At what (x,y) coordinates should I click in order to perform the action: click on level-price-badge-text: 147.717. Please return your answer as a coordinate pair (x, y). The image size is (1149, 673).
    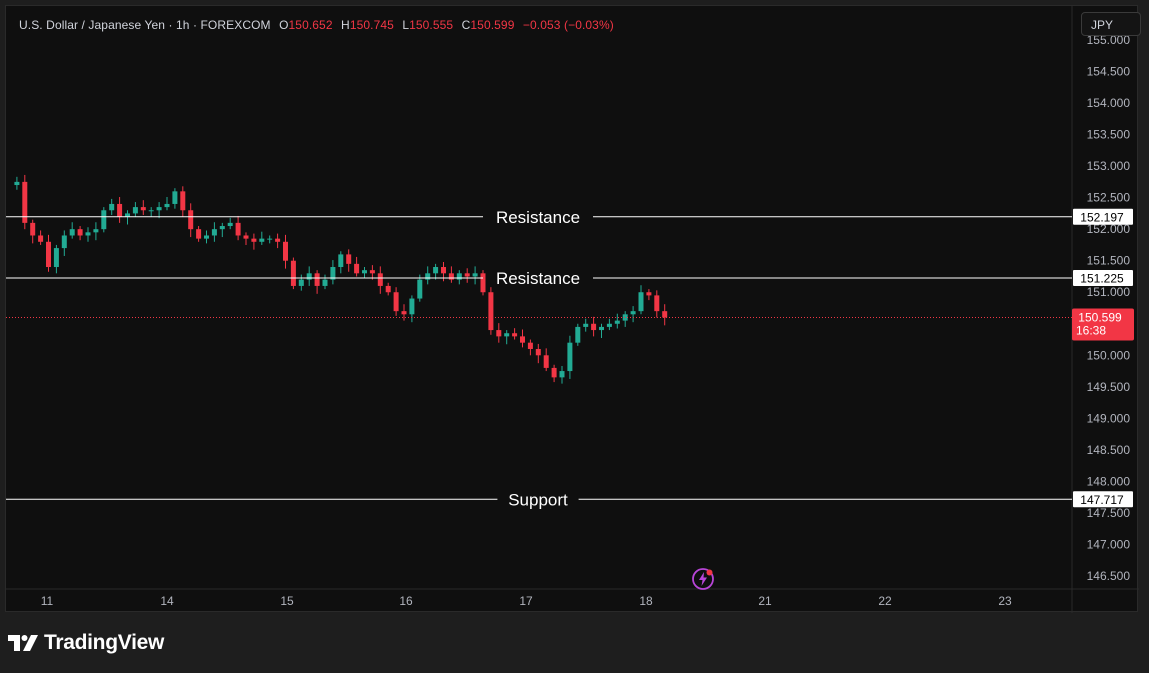
    Looking at the image, I should click on (1102, 500).